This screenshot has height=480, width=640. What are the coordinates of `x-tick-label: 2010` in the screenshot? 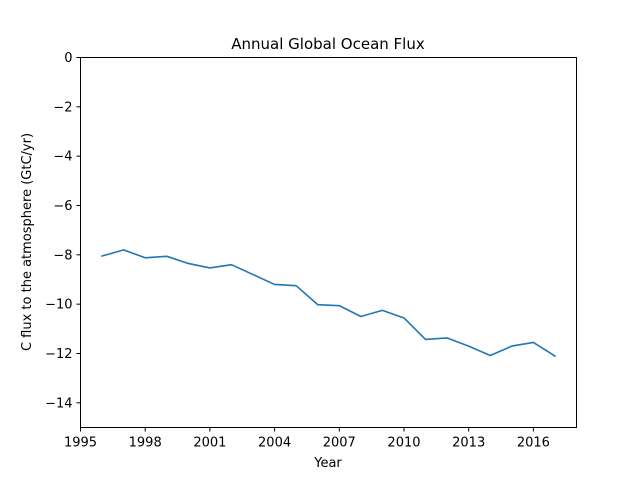 It's located at (403, 443).